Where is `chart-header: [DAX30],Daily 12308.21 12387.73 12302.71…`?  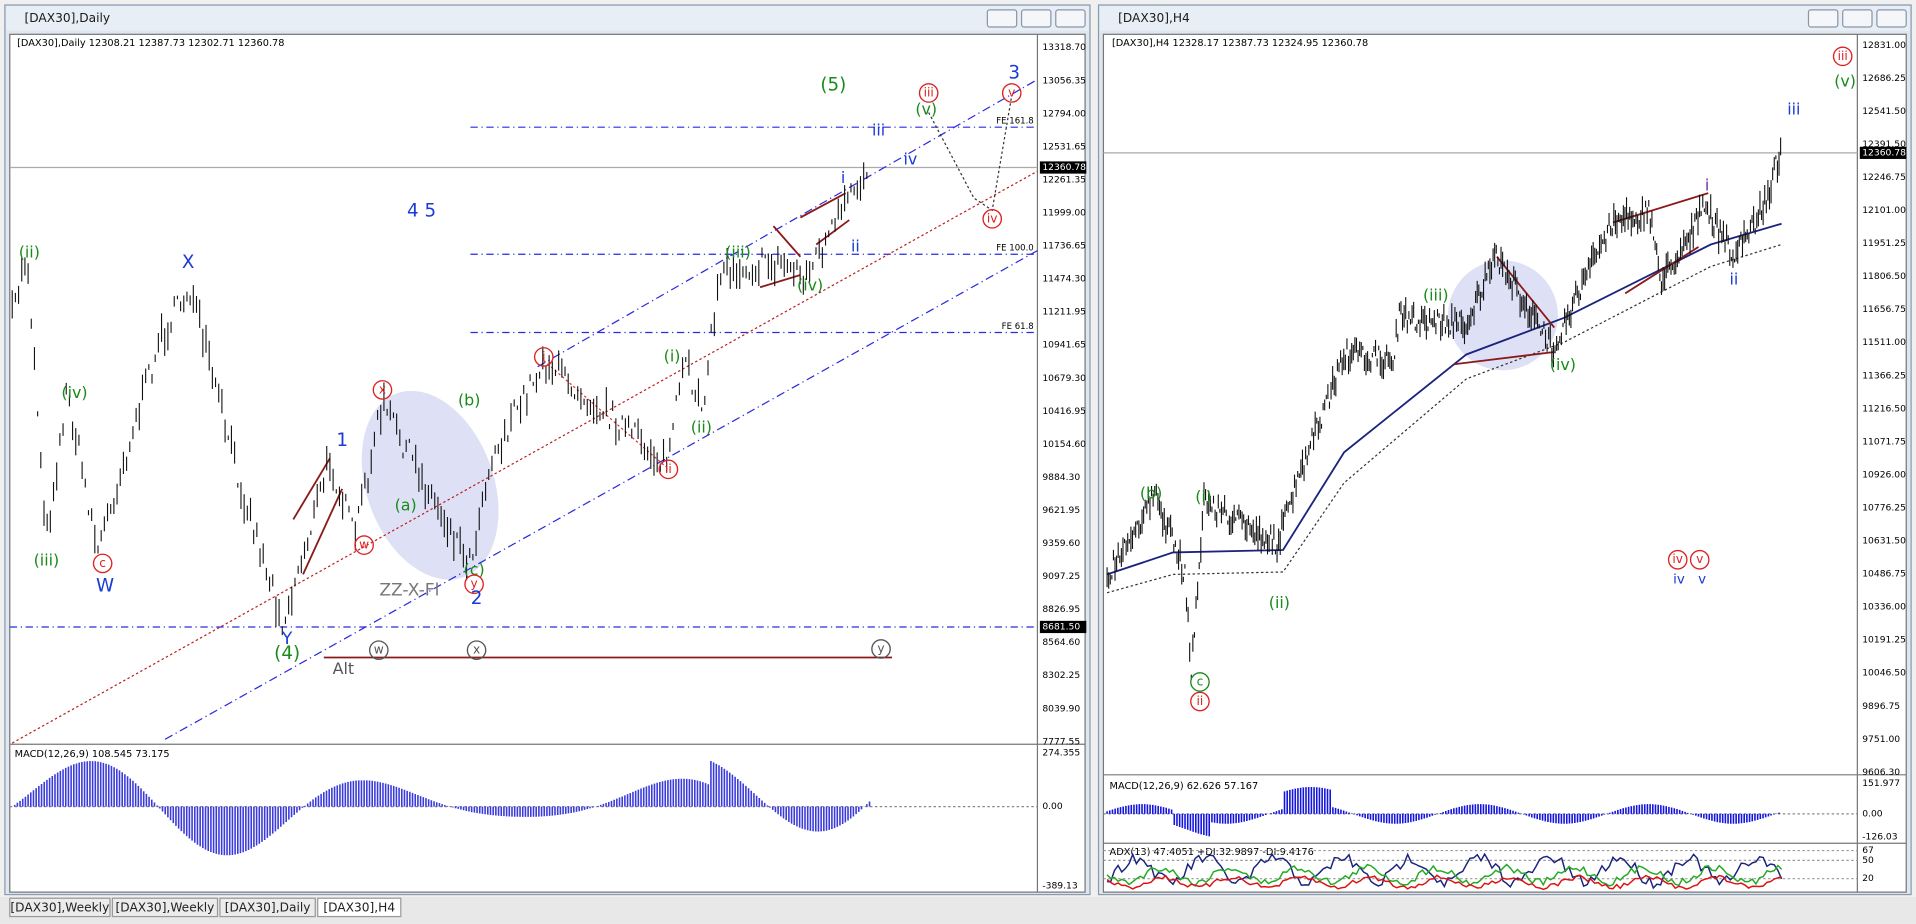
chart-header: [DAX30],Daily 12308.21 12387.73 12302.71… is located at coordinates (150, 43).